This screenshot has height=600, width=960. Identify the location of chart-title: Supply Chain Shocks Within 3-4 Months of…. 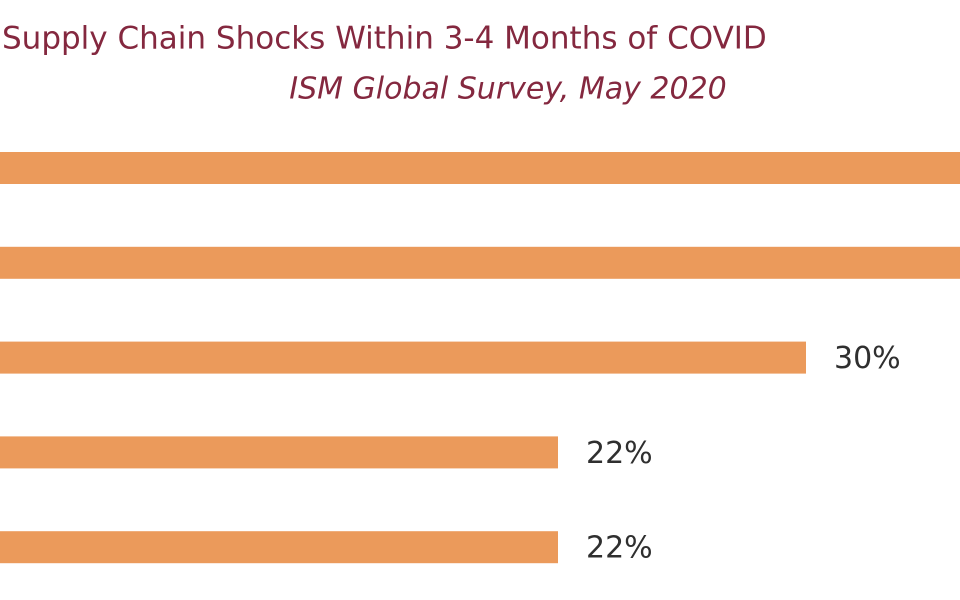
(384, 39).